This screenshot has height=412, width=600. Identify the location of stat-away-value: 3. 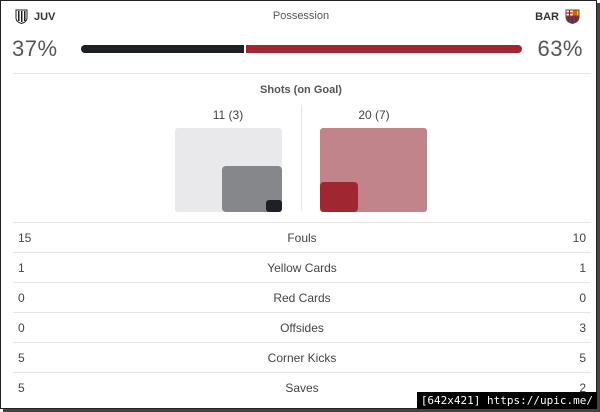
(582, 328).